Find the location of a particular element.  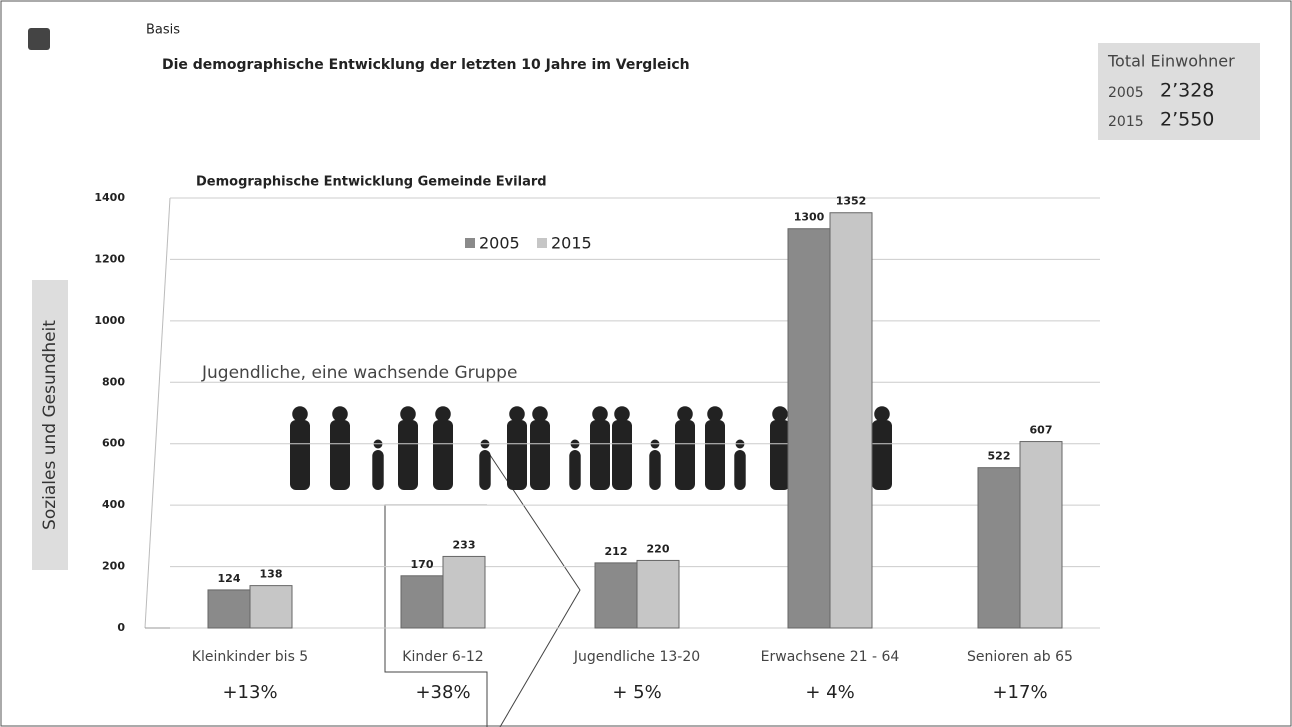

change-label: +17% is located at coordinates (1019, 692).